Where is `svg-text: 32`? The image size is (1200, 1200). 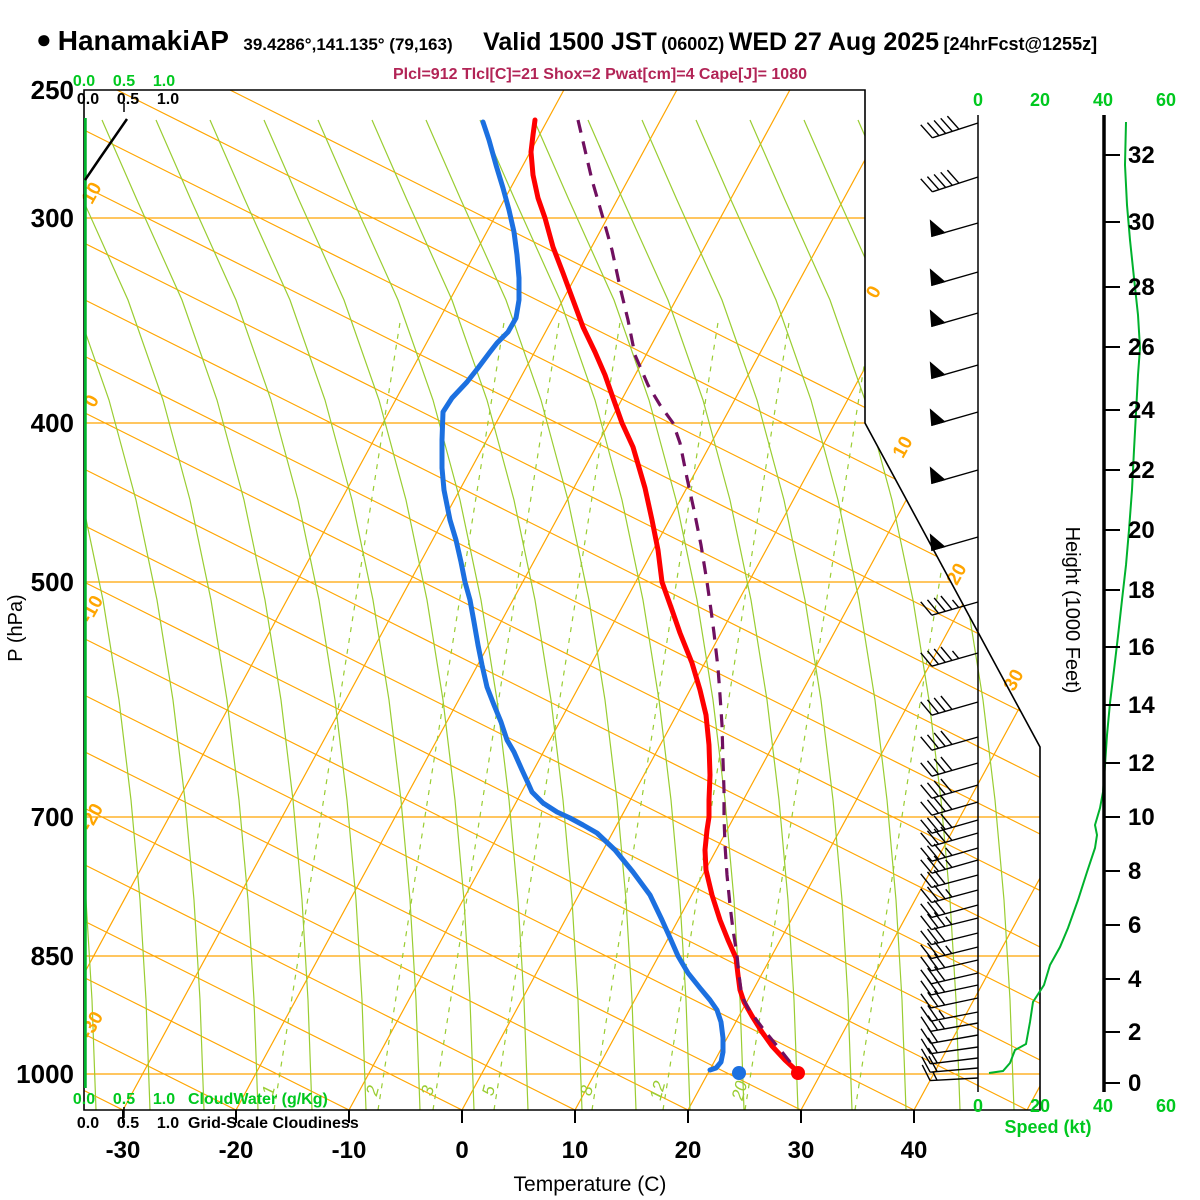
svg-text: 32 is located at coordinates (1141, 155).